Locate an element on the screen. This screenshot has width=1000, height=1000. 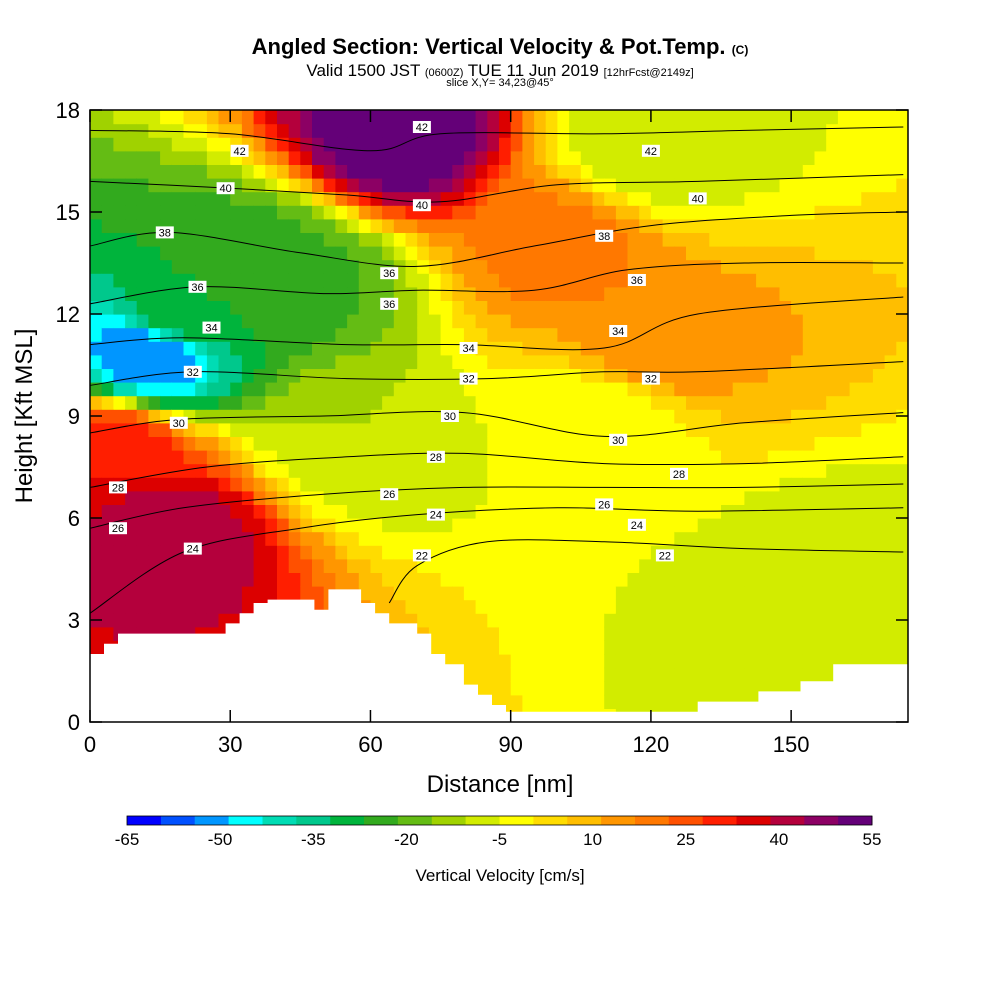
contour-label: 36 is located at coordinates (389, 305).